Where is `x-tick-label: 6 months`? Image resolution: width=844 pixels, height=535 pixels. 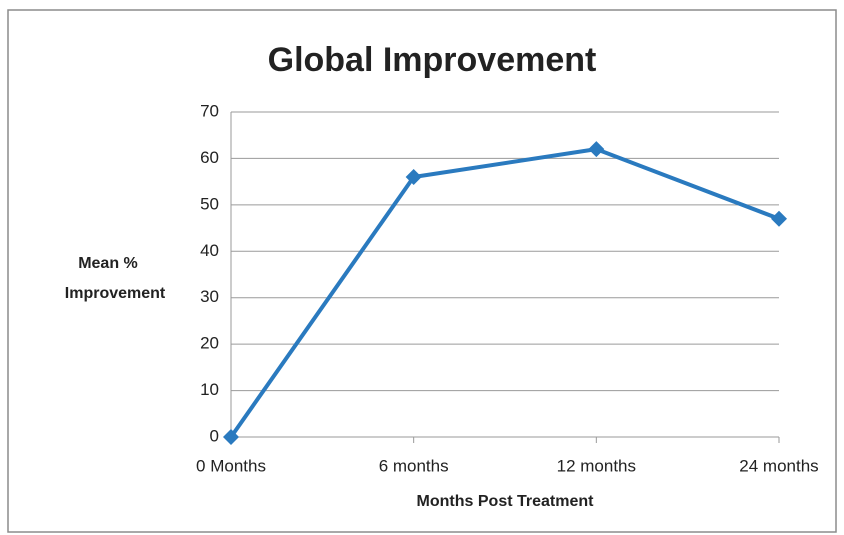 x-tick-label: 6 months is located at coordinates (414, 465).